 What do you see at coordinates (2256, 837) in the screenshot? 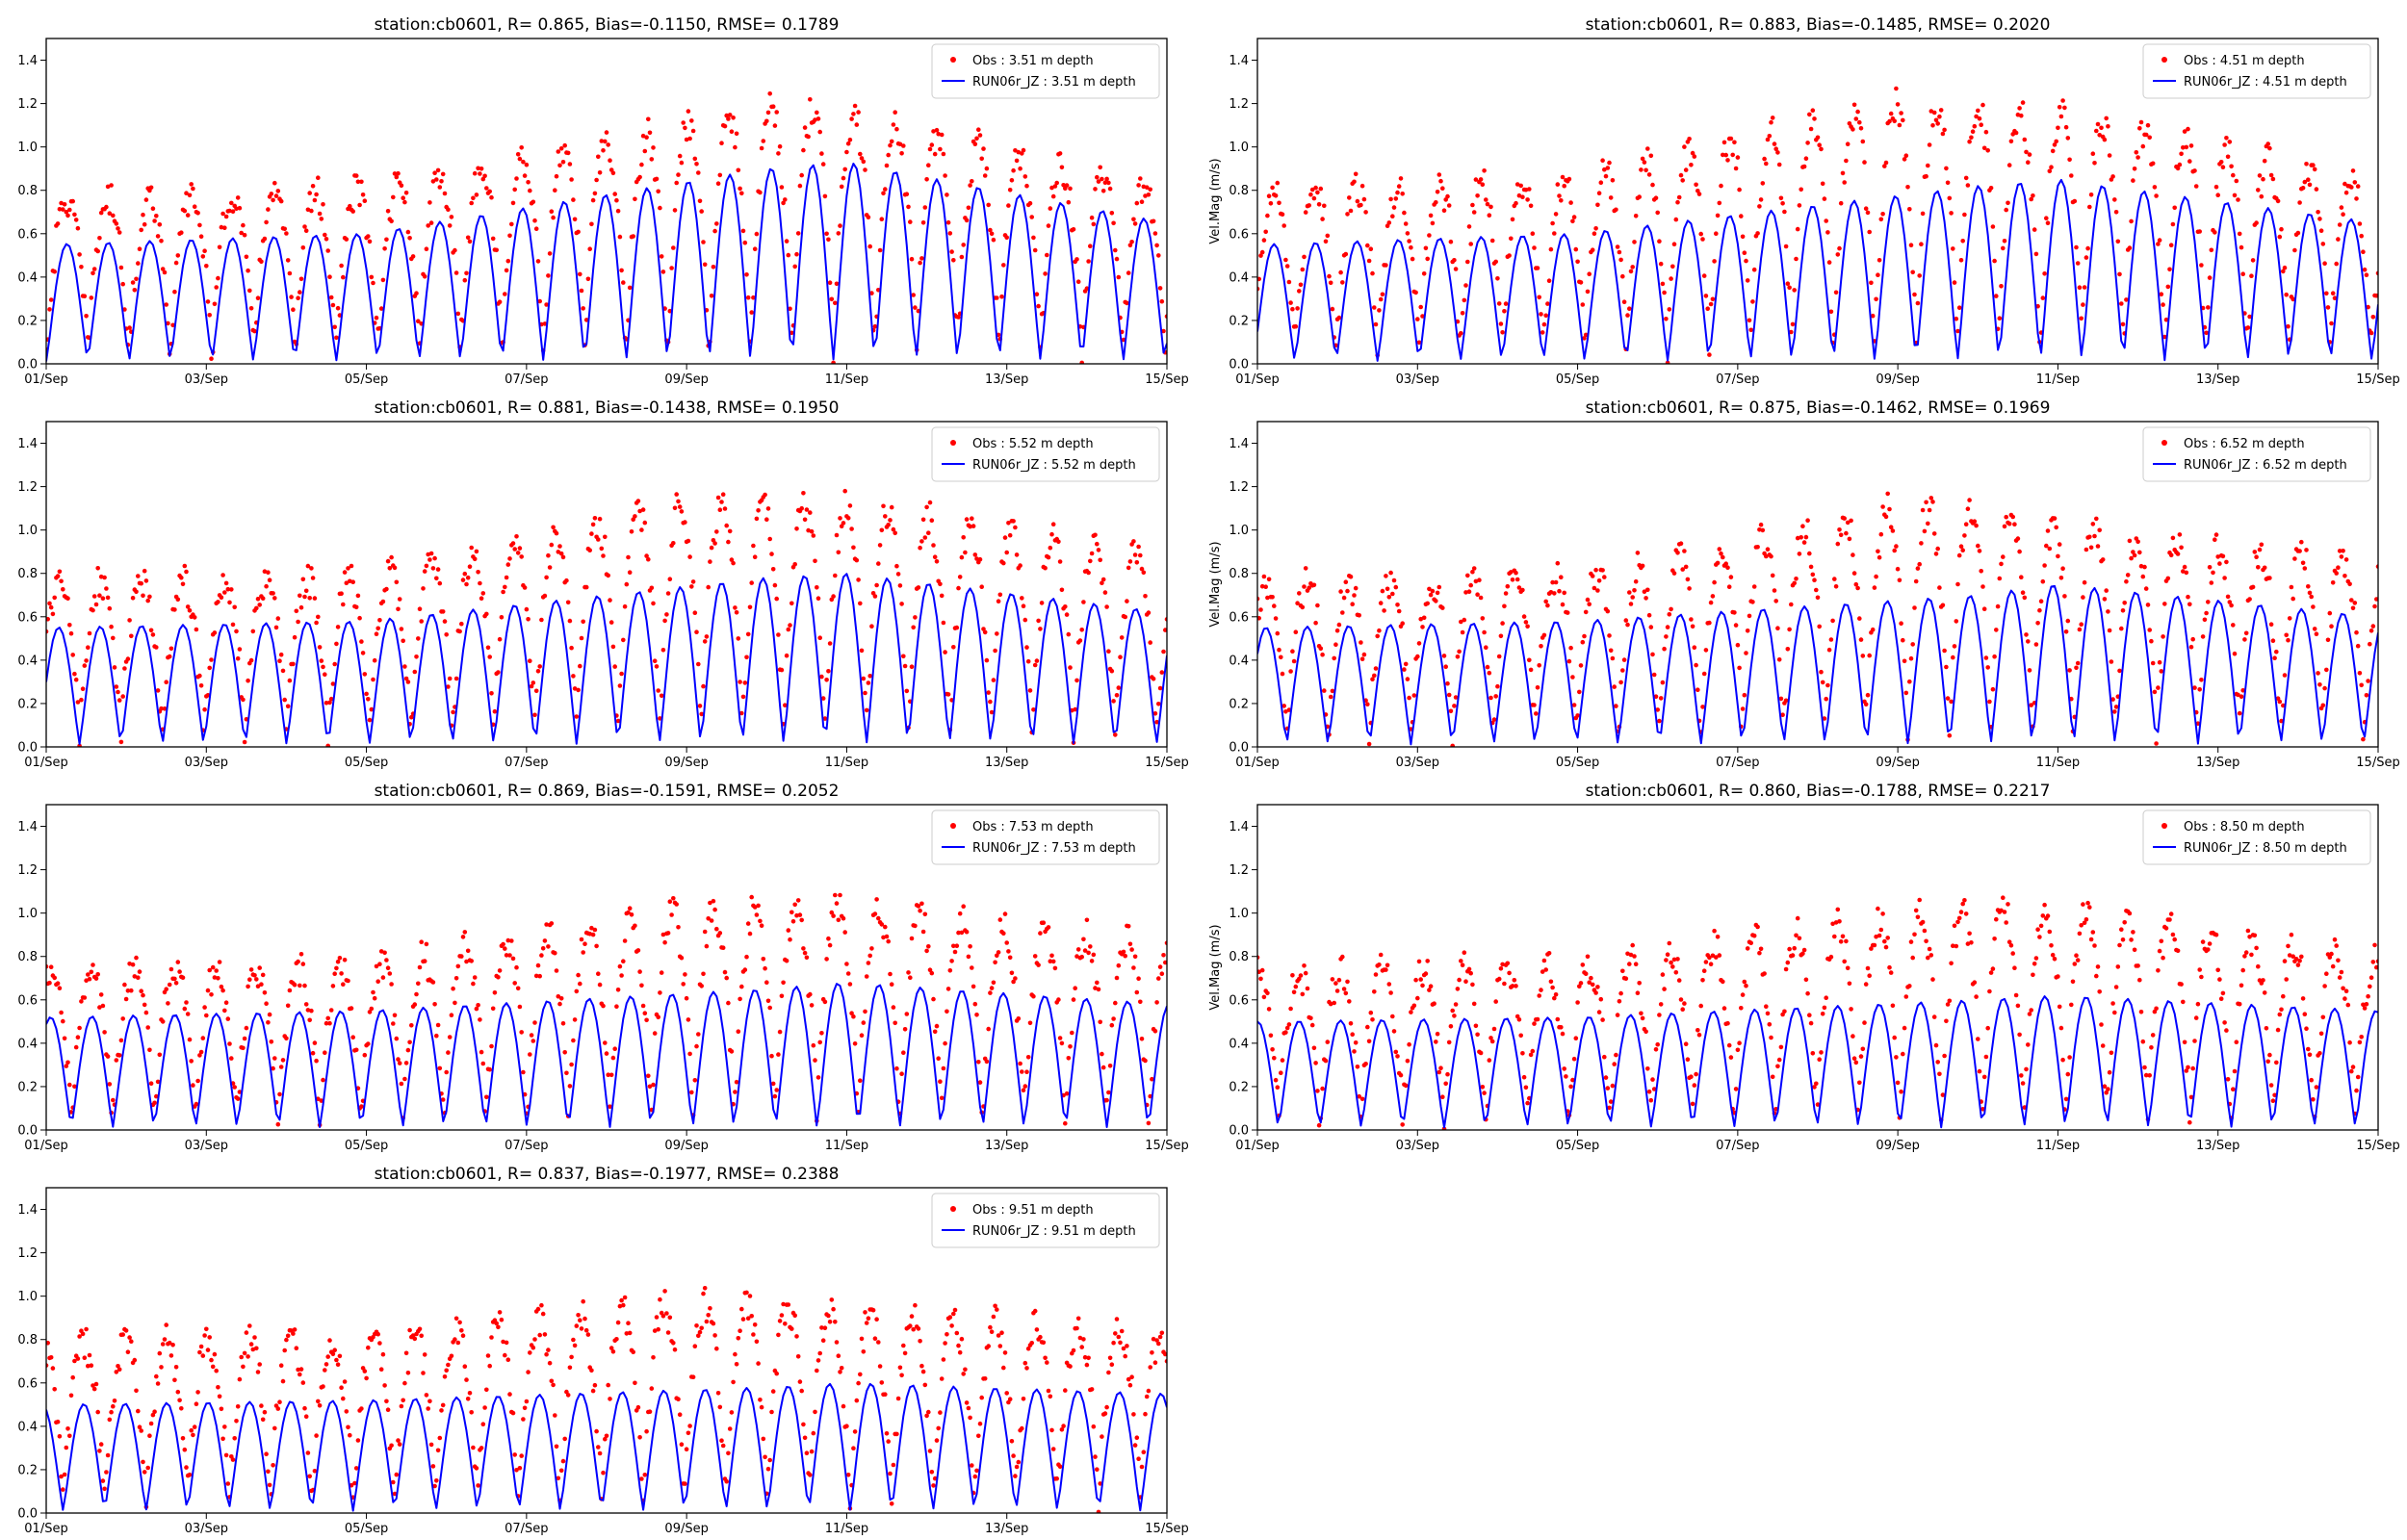
I see `legend-box` at bounding box center [2256, 837].